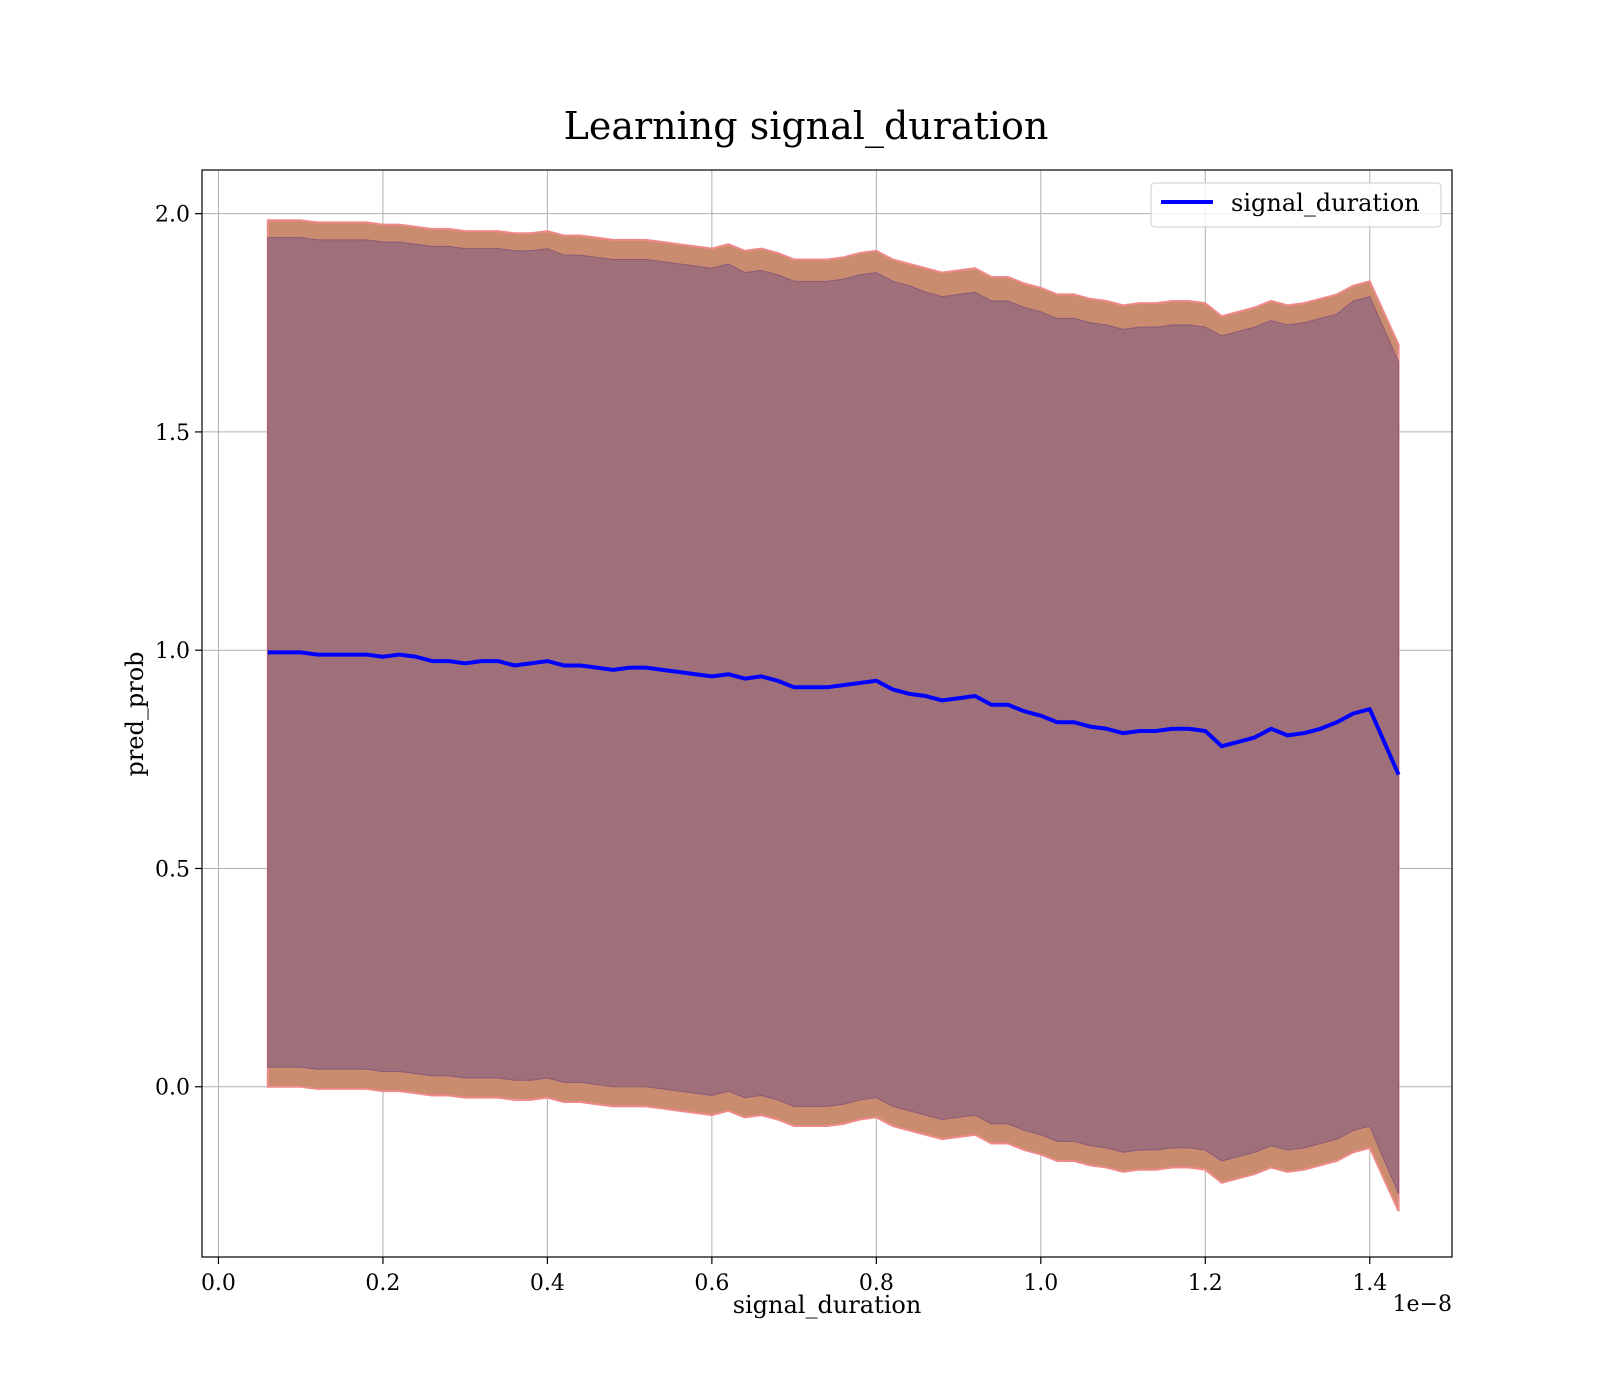 This screenshot has height=1400, width=1600. What do you see at coordinates (172, 1088) in the screenshot?
I see `y-tick-label-0: 0.0` at bounding box center [172, 1088].